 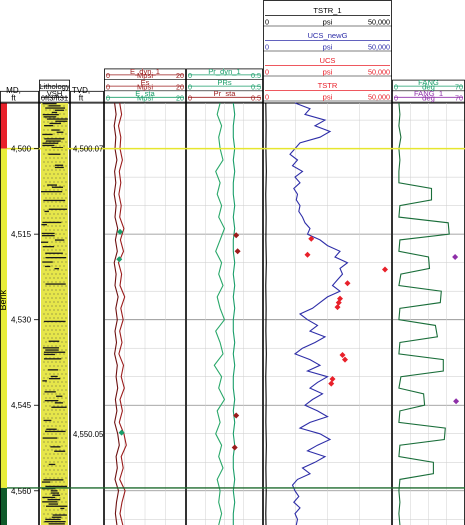 What do you see at coordinates (145, 86) in the screenshot?
I see `header-unit: Mpsi` at bounding box center [145, 86].